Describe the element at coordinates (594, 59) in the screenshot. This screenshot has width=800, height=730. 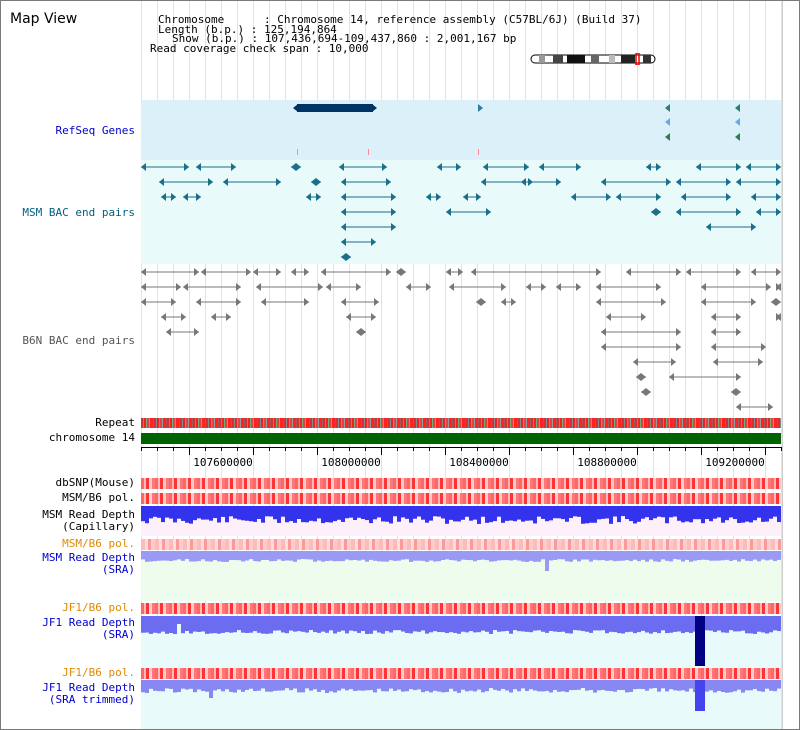
I see `chromosome-ideogram-icon` at that location.